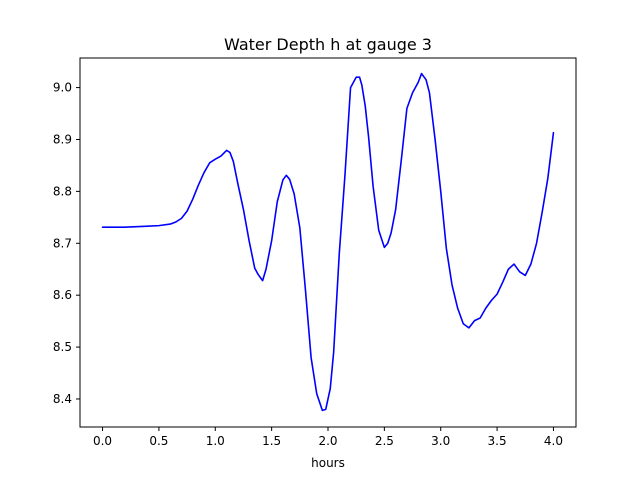  I want to click on y-tick-label: 8.4, so click(62, 399).